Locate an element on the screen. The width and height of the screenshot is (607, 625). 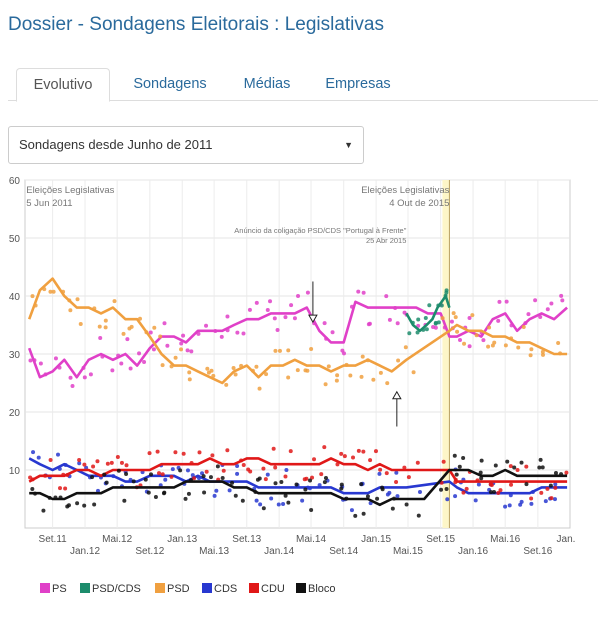
tab-sondagens: Sondagens is located at coordinates (170, 84).